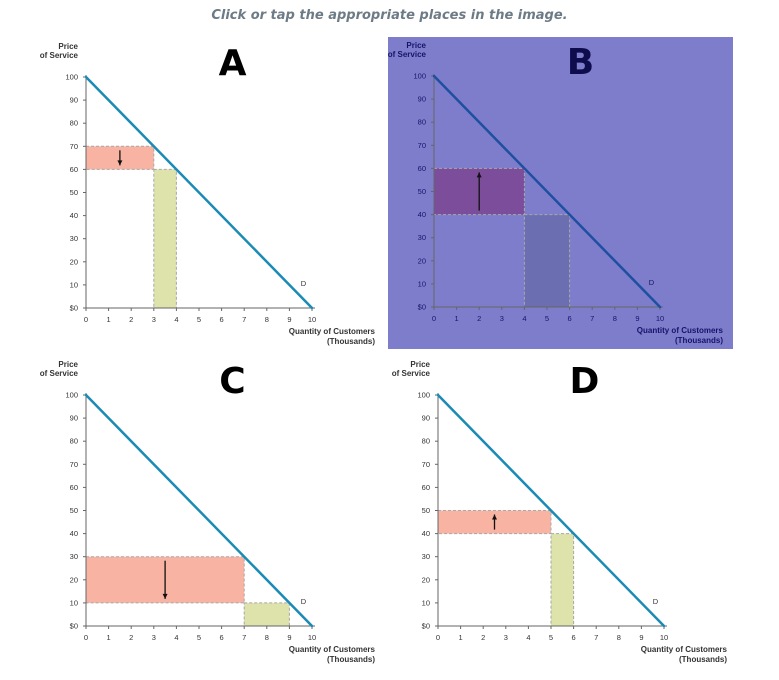 The height and width of the screenshot is (680, 779). What do you see at coordinates (580, 62) in the screenshot?
I see `panel-letter: B` at bounding box center [580, 62].